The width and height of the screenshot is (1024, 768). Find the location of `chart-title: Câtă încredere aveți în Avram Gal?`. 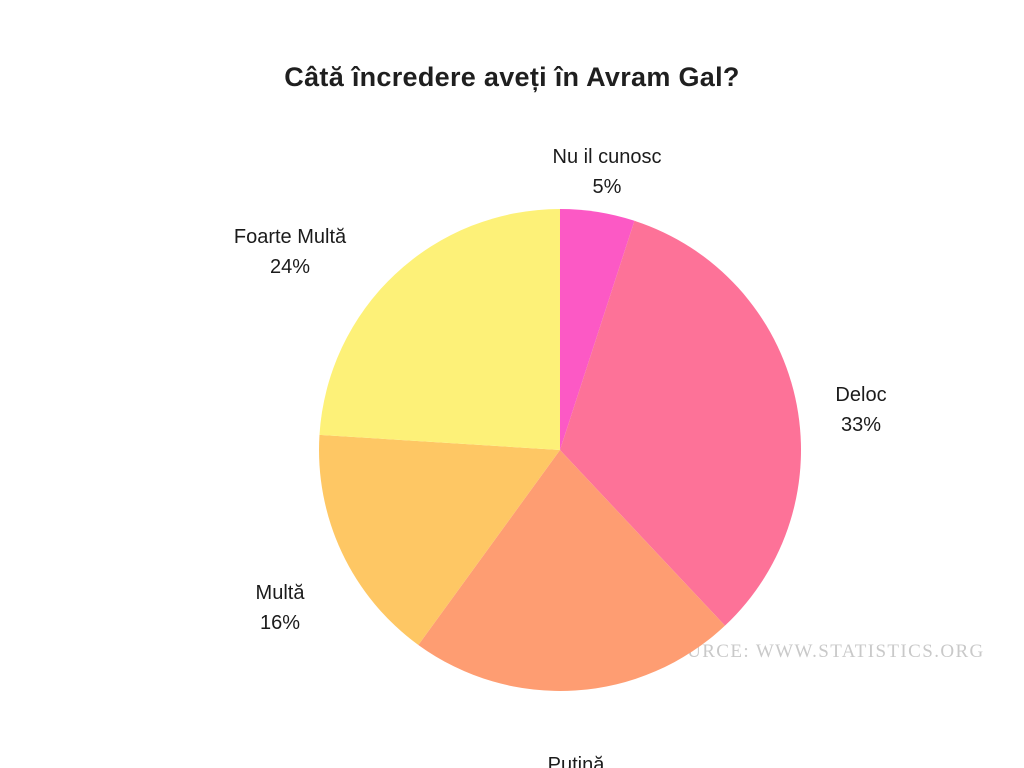

chart-title: Câtă încredere aveți în Avram Gal? is located at coordinates (512, 77).